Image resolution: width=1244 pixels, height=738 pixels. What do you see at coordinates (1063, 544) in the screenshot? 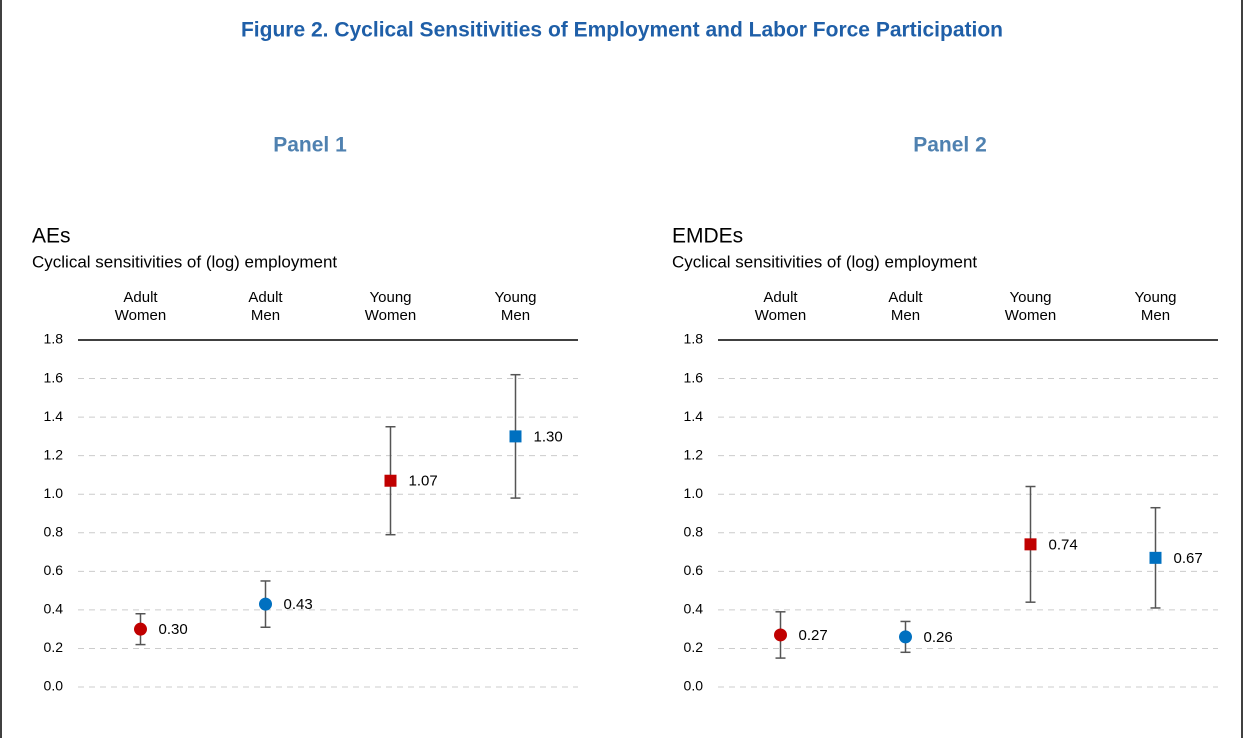
I see `data-label: 0.74` at bounding box center [1063, 544].